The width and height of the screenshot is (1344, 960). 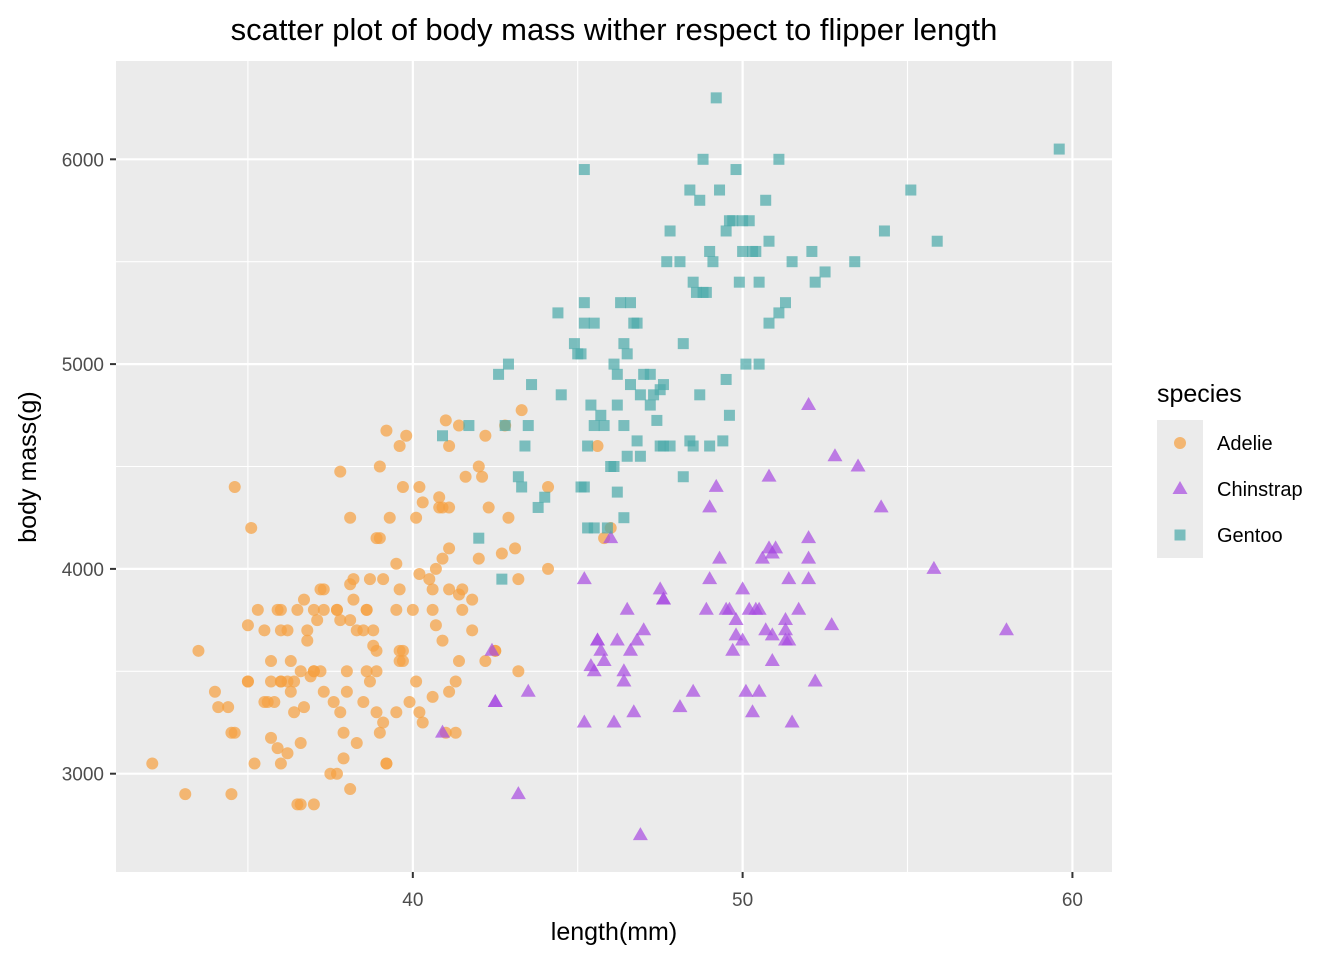 What do you see at coordinates (614, 932) in the screenshot?
I see `x-axis-title: length(mm)` at bounding box center [614, 932].